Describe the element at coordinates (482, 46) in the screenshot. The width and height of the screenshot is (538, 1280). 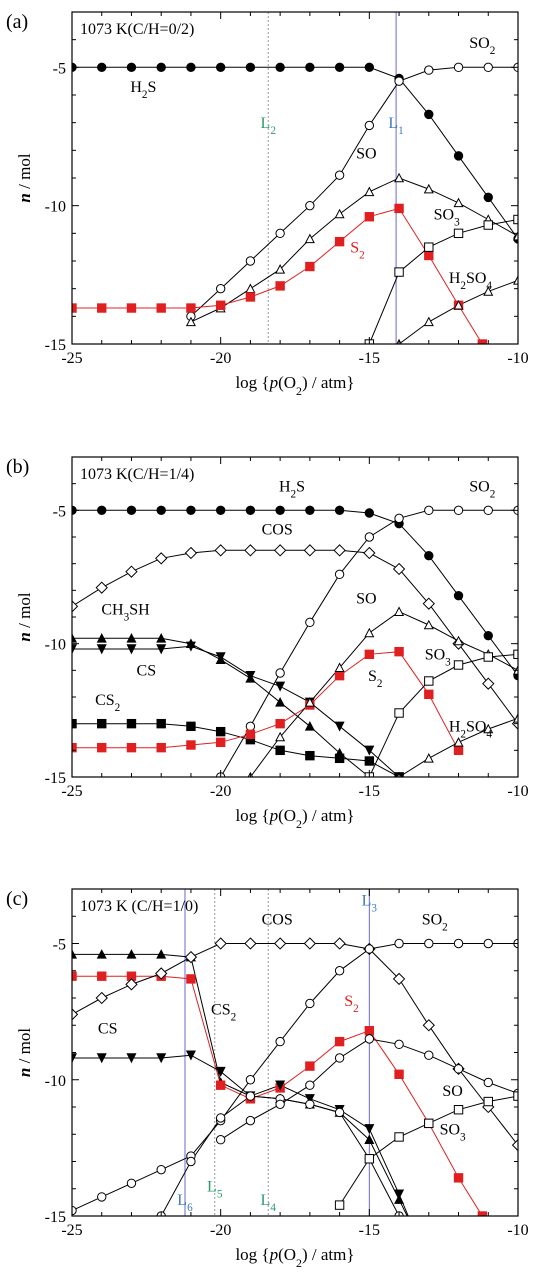
I see `series-annotation: SO2` at that location.